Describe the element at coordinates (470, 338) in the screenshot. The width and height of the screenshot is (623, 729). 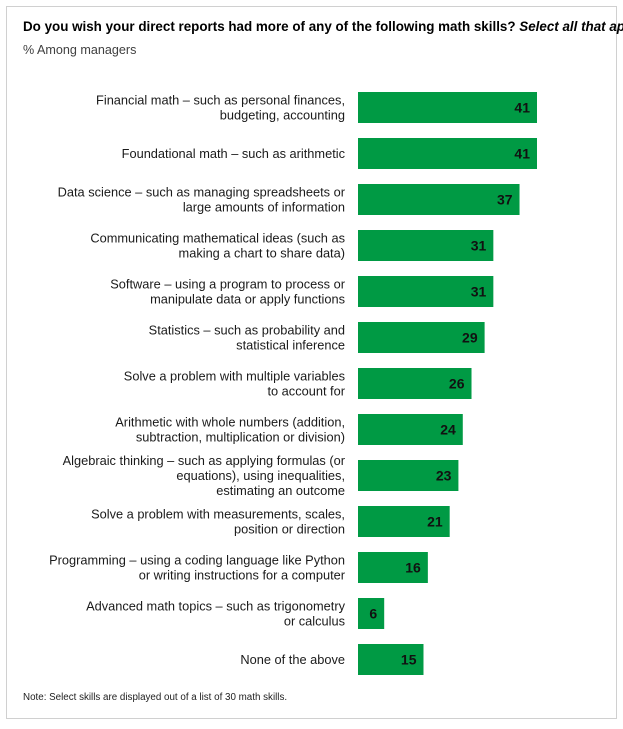
I see `bar-value-label: 29` at that location.